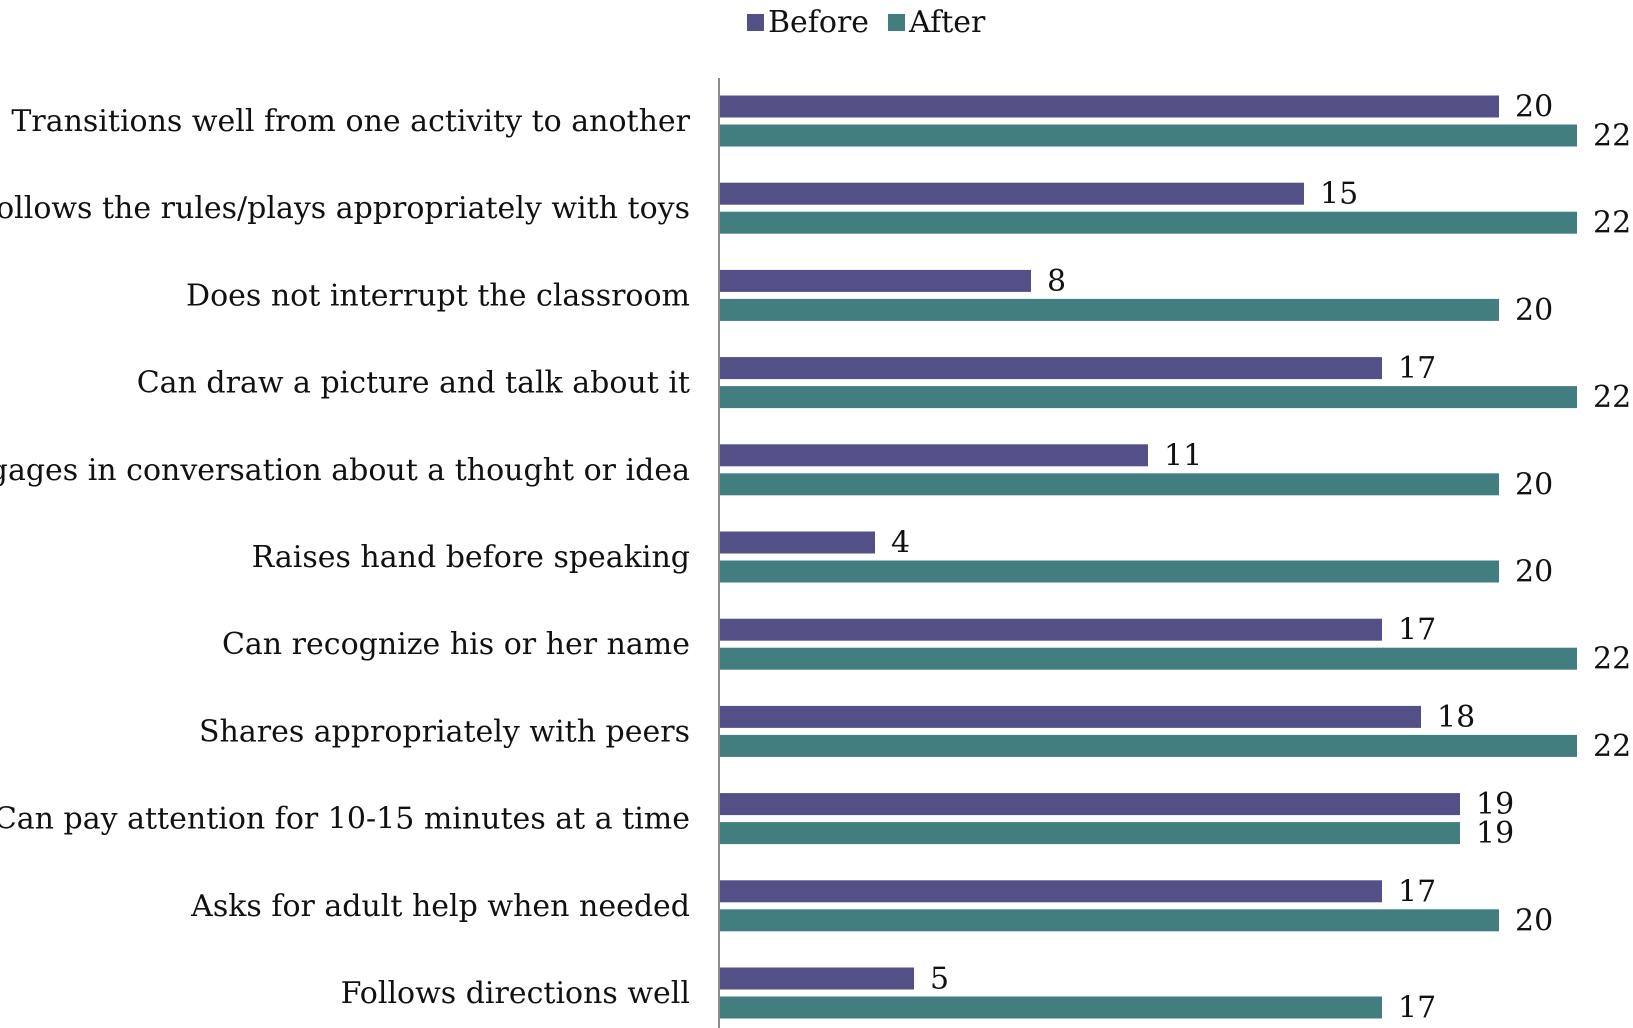 The height and width of the screenshot is (1028, 1633). What do you see at coordinates (456, 644) in the screenshot?
I see `category-label: Can recognize his or her name` at bounding box center [456, 644].